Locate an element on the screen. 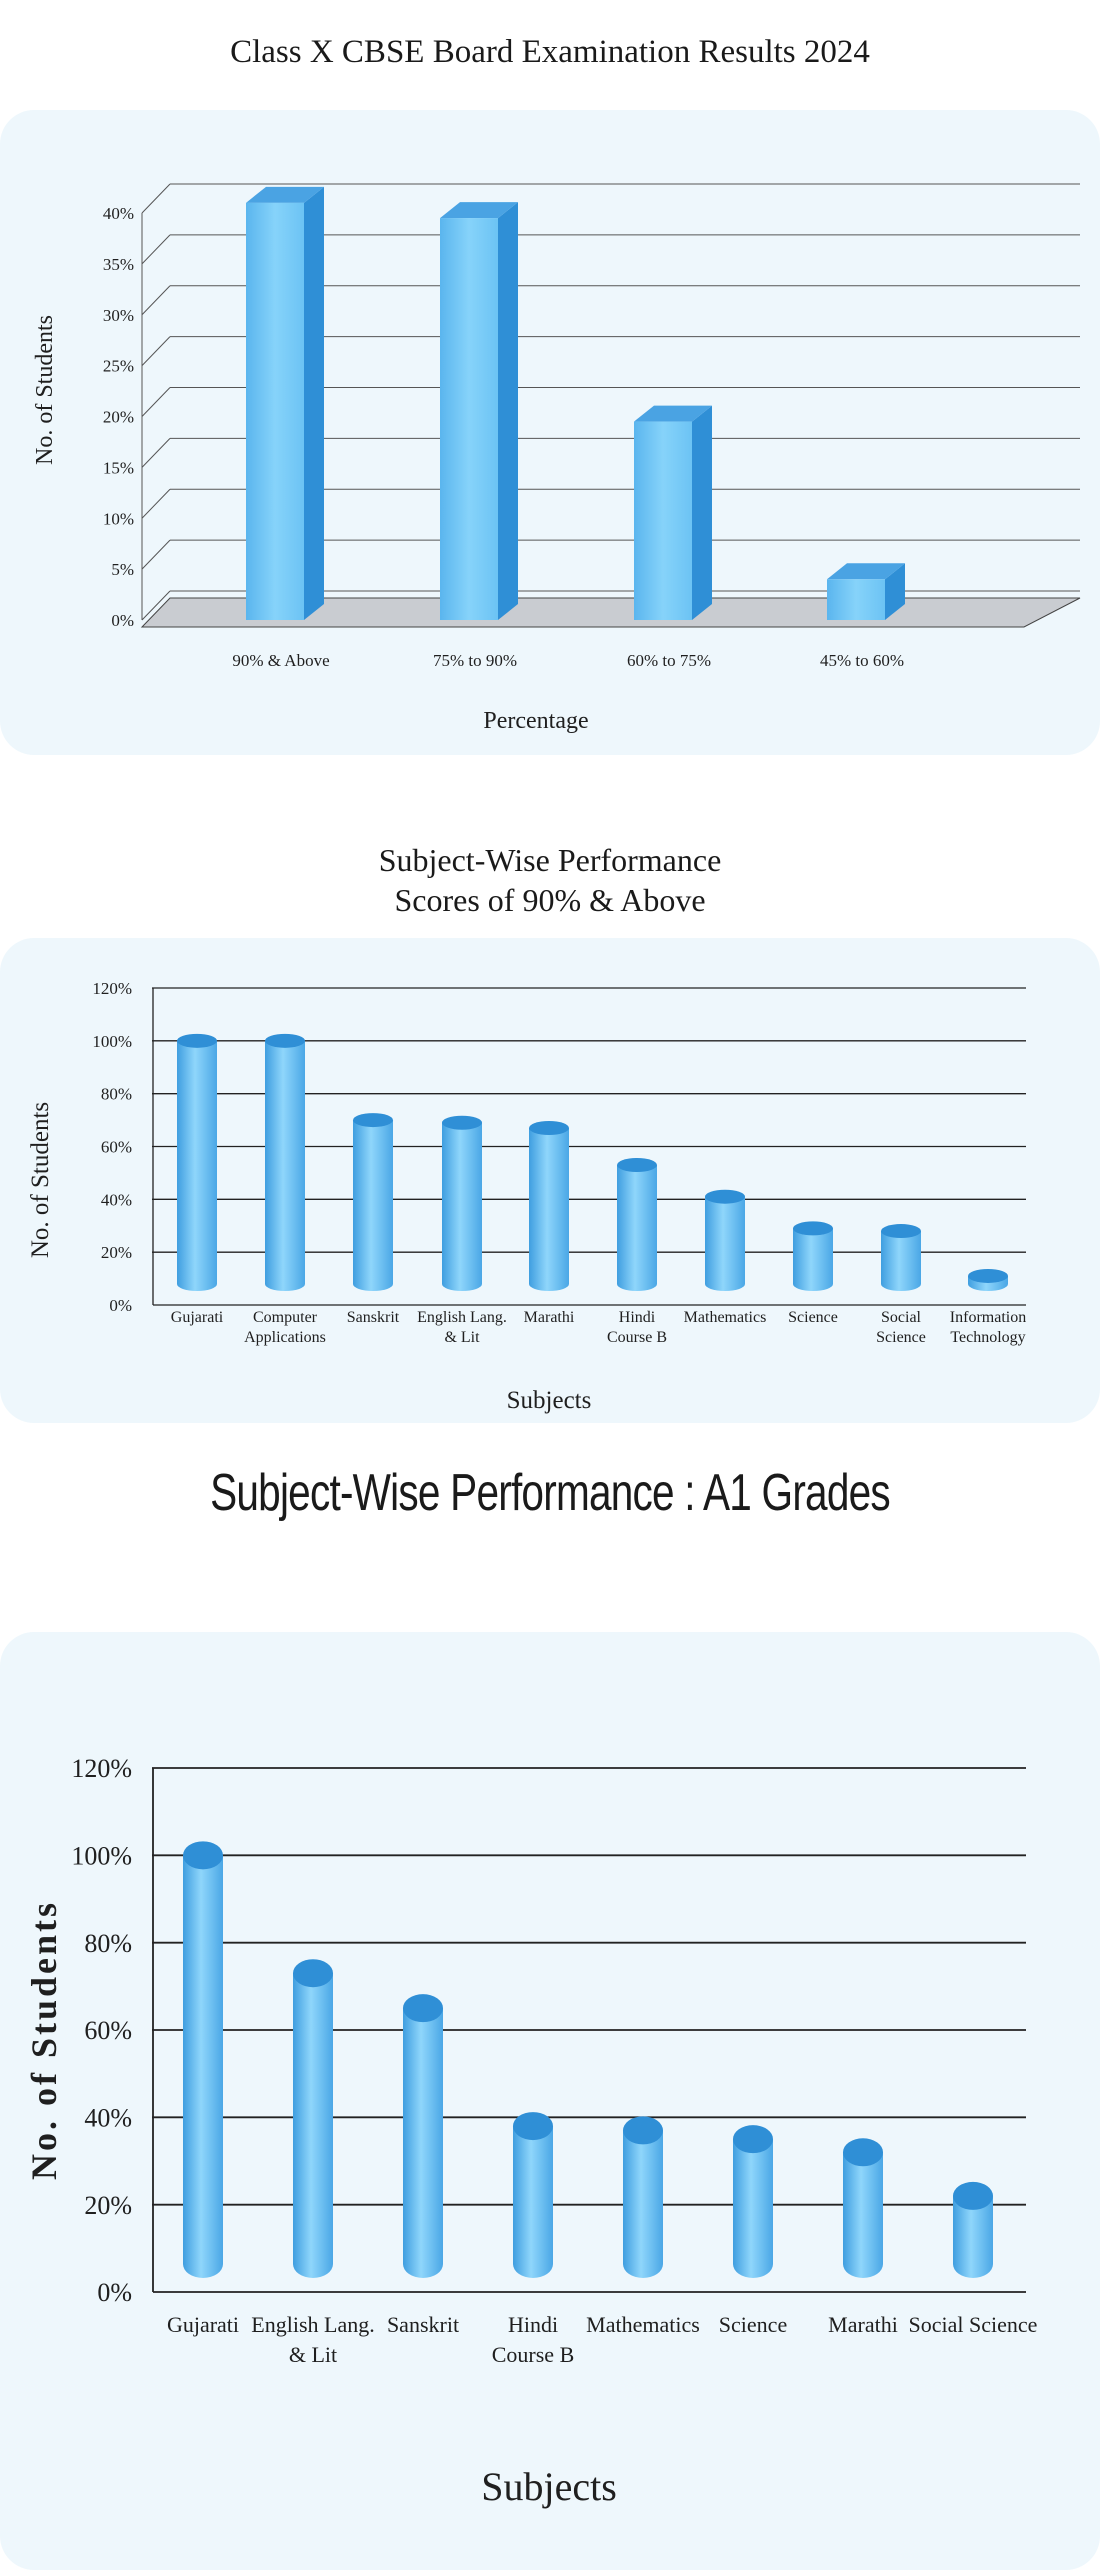 The image size is (1100, 2570). x-tick-label: 75% to 90% is located at coordinates (475, 660).